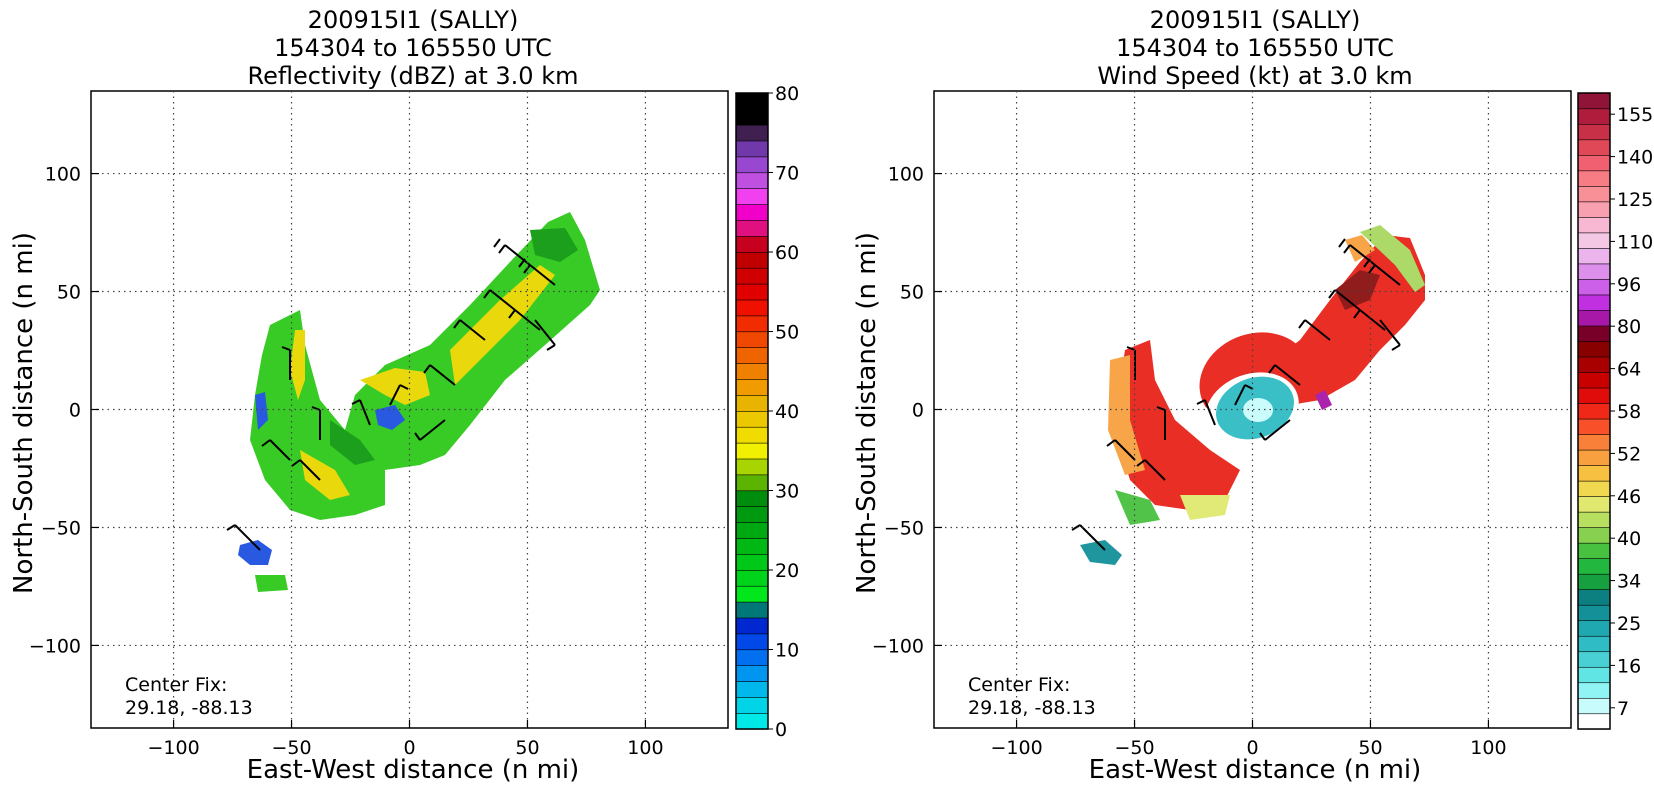  Describe the element at coordinates (1635, 200) in the screenshot. I see `colorbar-tick-label: 125` at that location.